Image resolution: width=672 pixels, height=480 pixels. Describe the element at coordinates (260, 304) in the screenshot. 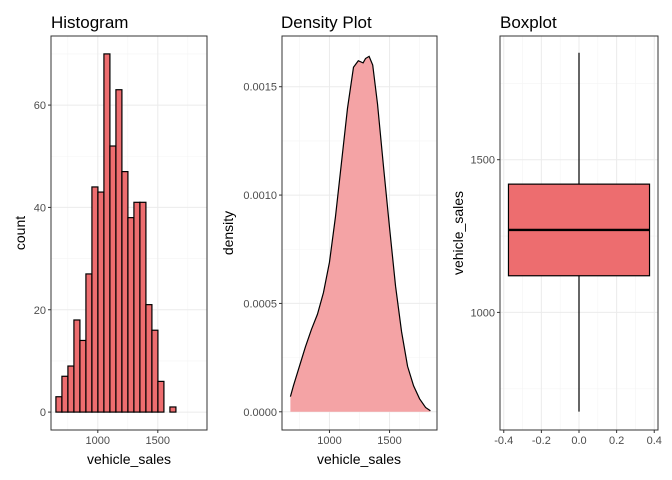

I see `y-tick-label: 0.0005` at that location.